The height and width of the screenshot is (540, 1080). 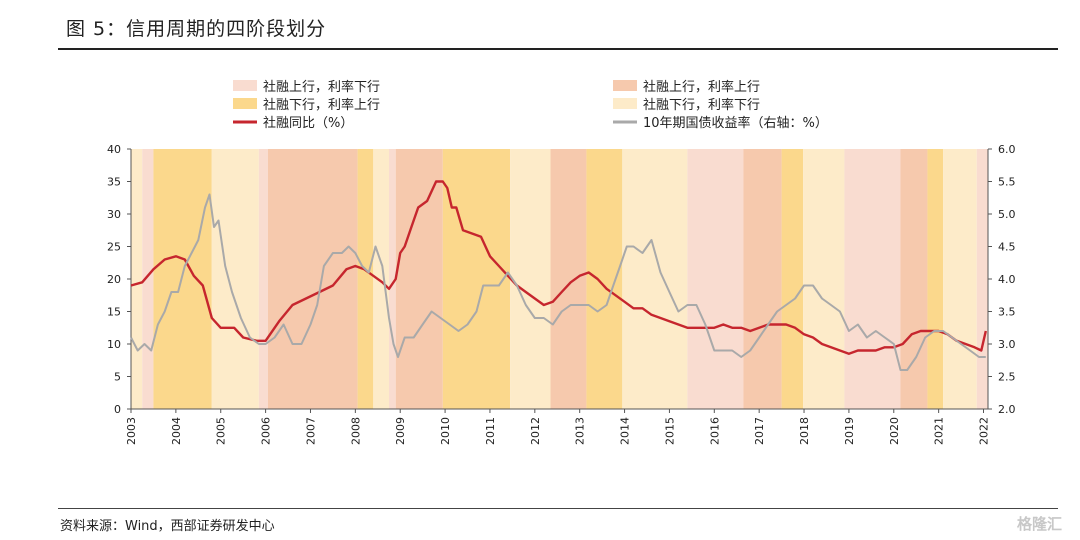 I want to click on x-tick-label: 2003, so click(x=131, y=431).